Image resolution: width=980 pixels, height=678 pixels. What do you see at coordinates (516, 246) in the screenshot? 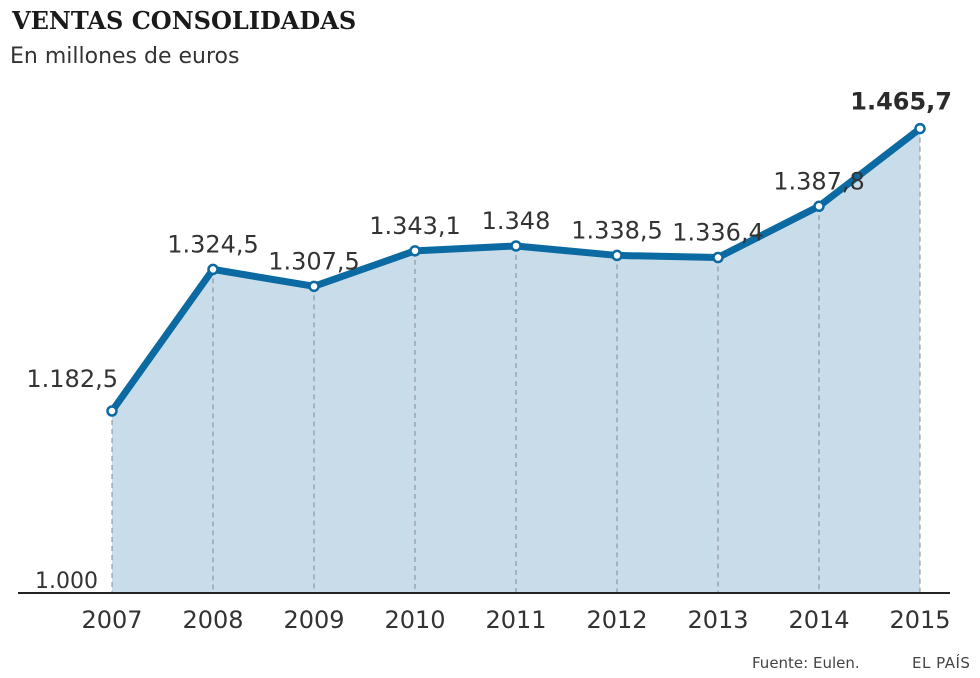
I see `data-point-2011` at bounding box center [516, 246].